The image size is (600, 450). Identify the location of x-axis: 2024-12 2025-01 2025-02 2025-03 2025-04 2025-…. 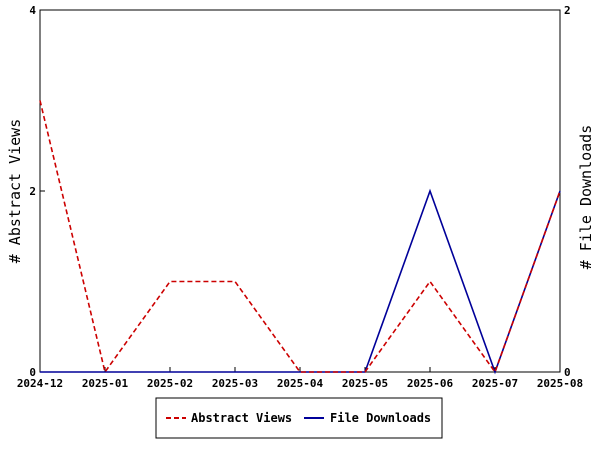
(300, 378).